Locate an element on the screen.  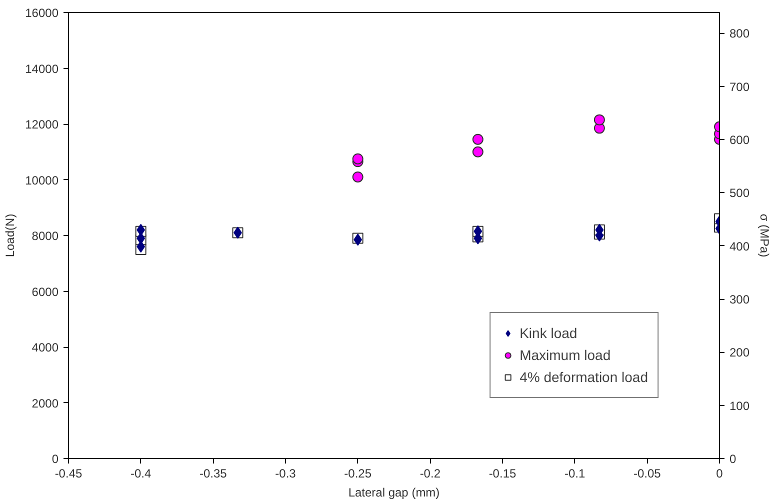
y-tick-label: 12000 is located at coordinates (42, 125).